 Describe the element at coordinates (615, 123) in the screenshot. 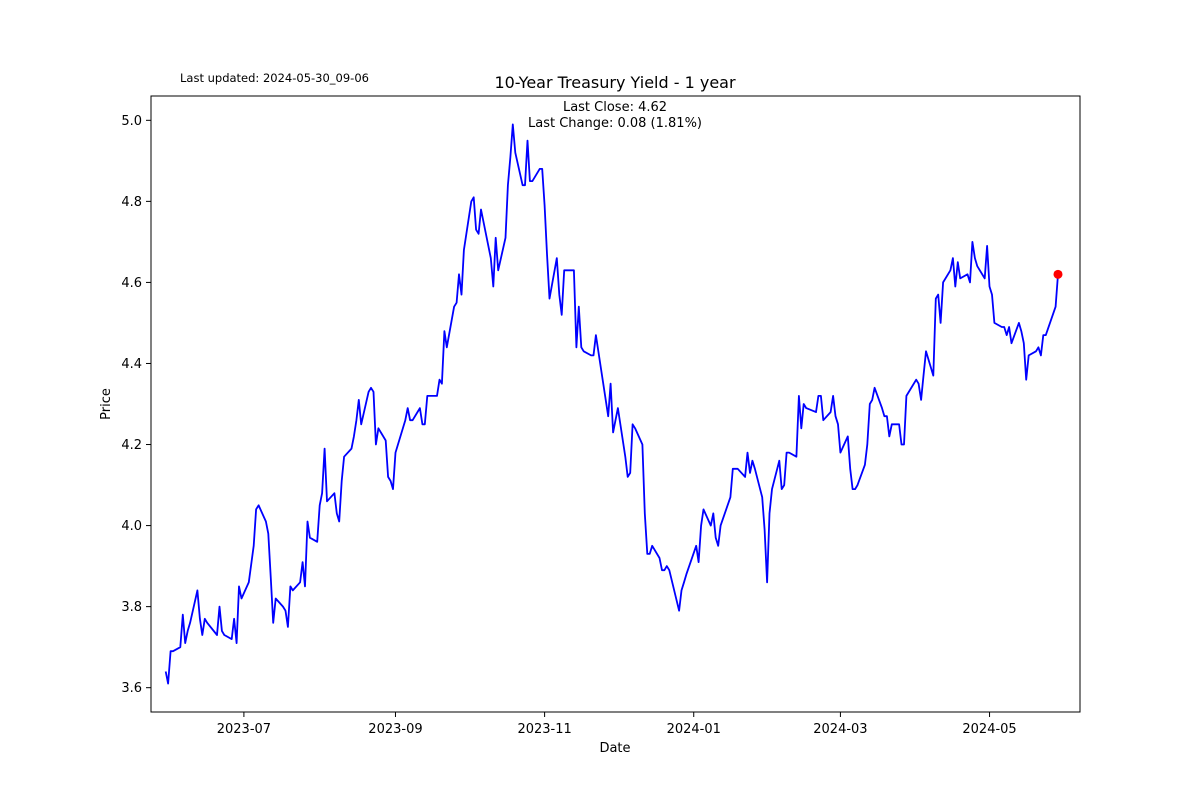

I see `last-change-annotation: Last Change: 0.08 (1.81%)` at that location.